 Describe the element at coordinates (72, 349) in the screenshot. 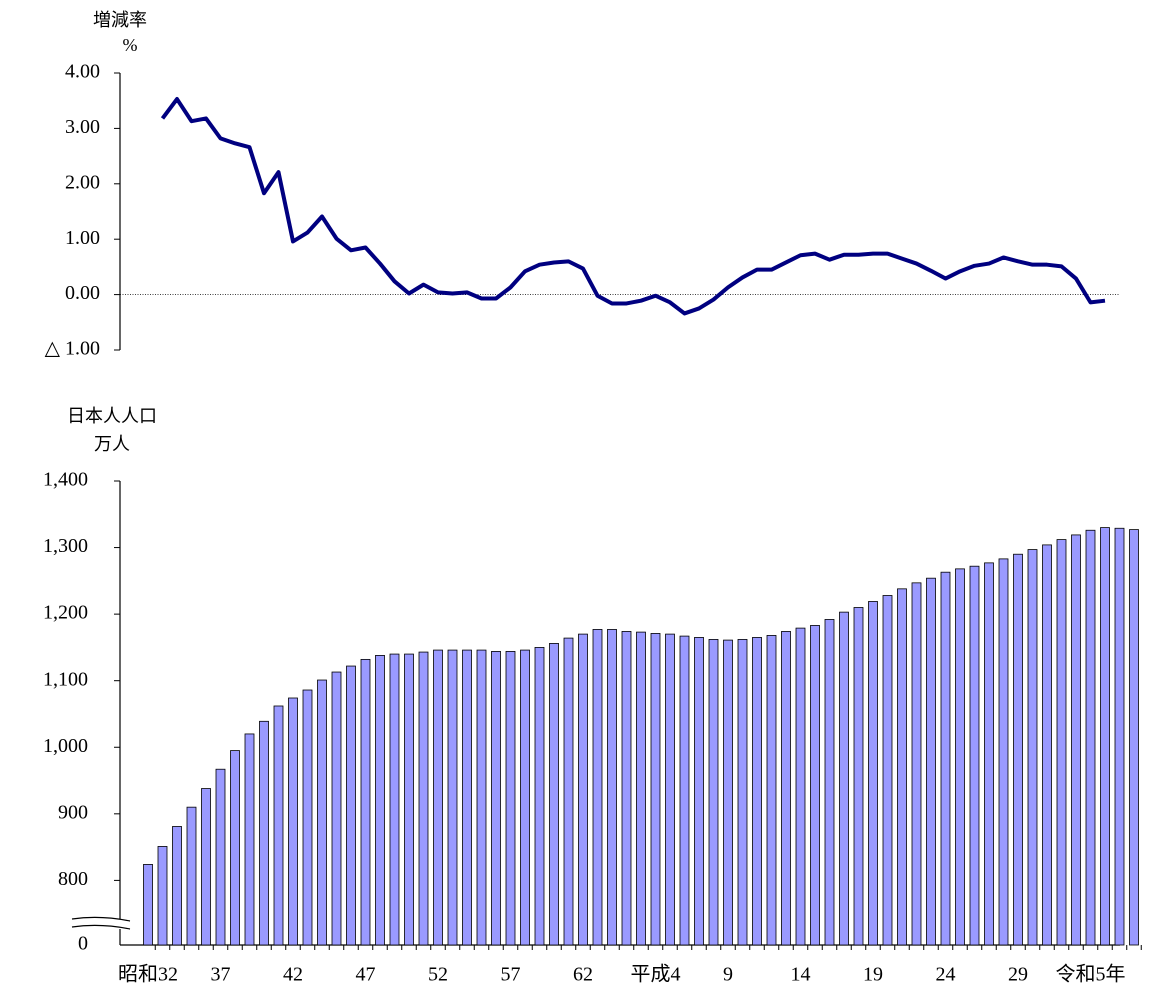

I see `y-tick-label: △ 1.00` at that location.